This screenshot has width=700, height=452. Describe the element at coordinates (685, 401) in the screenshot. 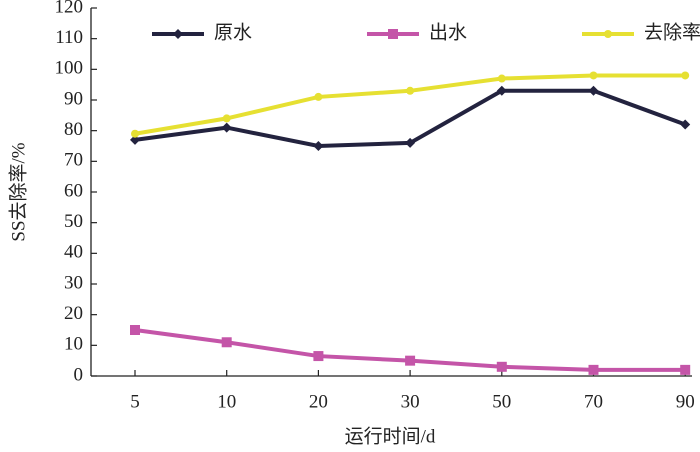

I see `x-tick-label: 90` at that location.